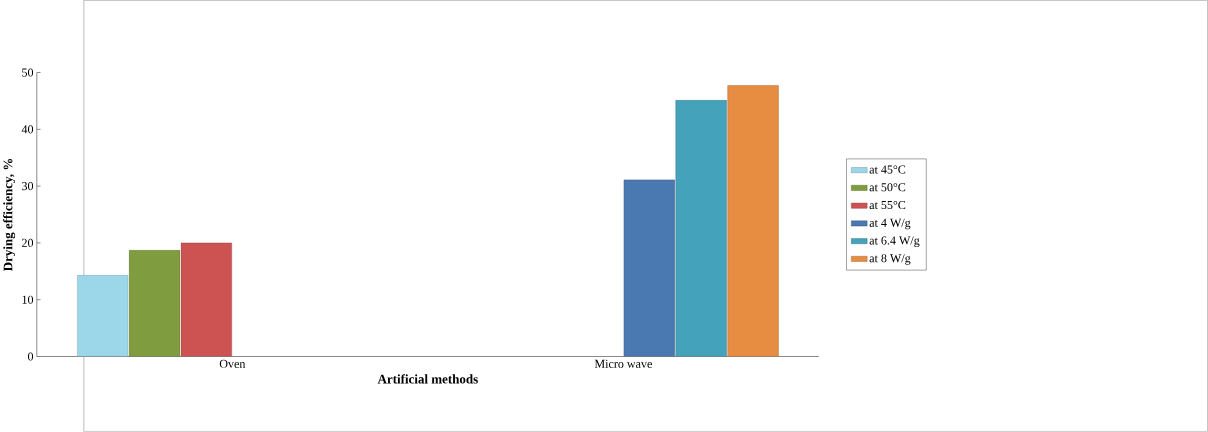 The height and width of the screenshot is (432, 1208). What do you see at coordinates (28, 299) in the screenshot?
I see `y-tick-label: 10` at bounding box center [28, 299].